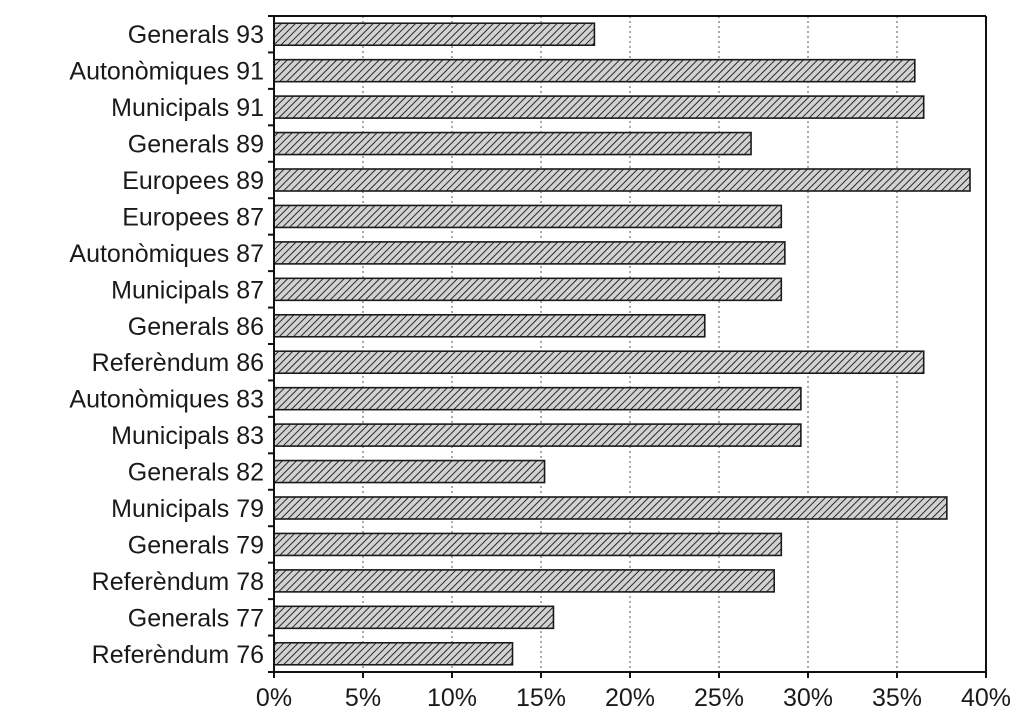 This screenshot has height=713, width=1019. I want to click on x-tick-label: 20%, so click(630, 698).